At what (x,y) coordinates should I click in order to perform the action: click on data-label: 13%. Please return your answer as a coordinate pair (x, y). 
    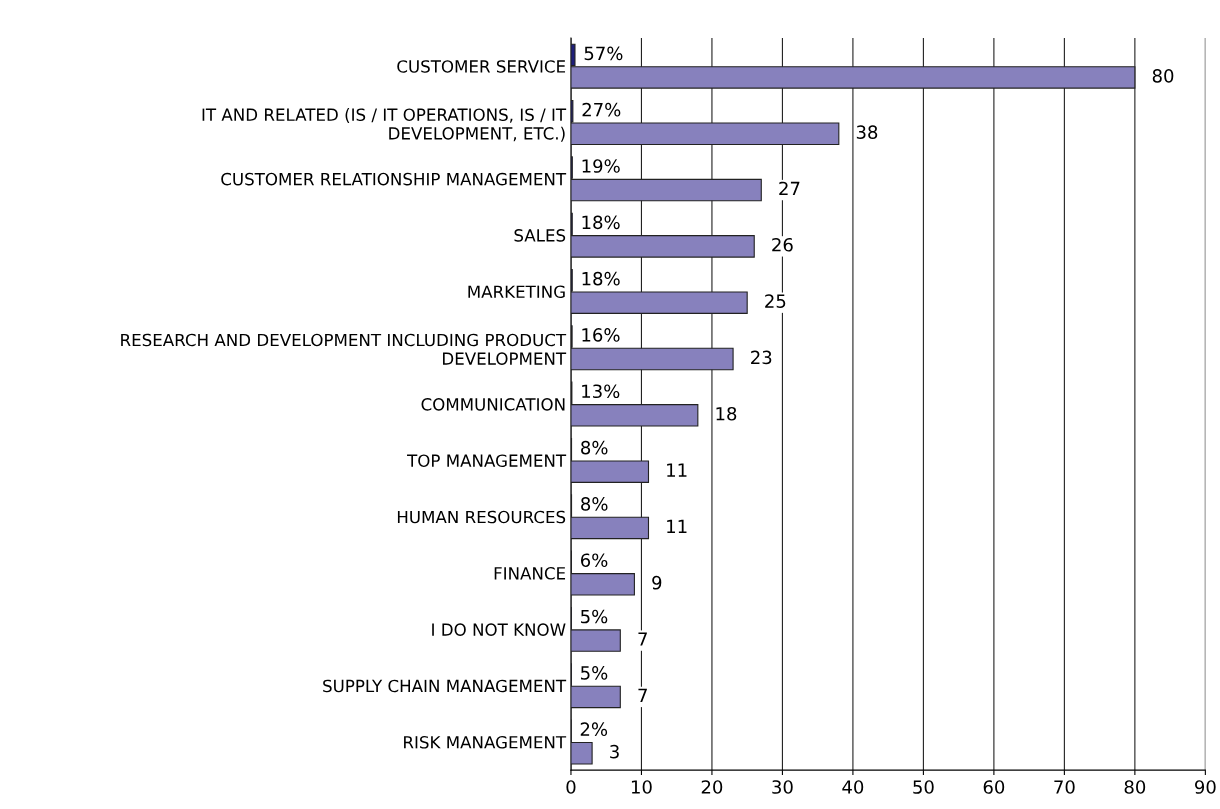
    Looking at the image, I should click on (601, 391).